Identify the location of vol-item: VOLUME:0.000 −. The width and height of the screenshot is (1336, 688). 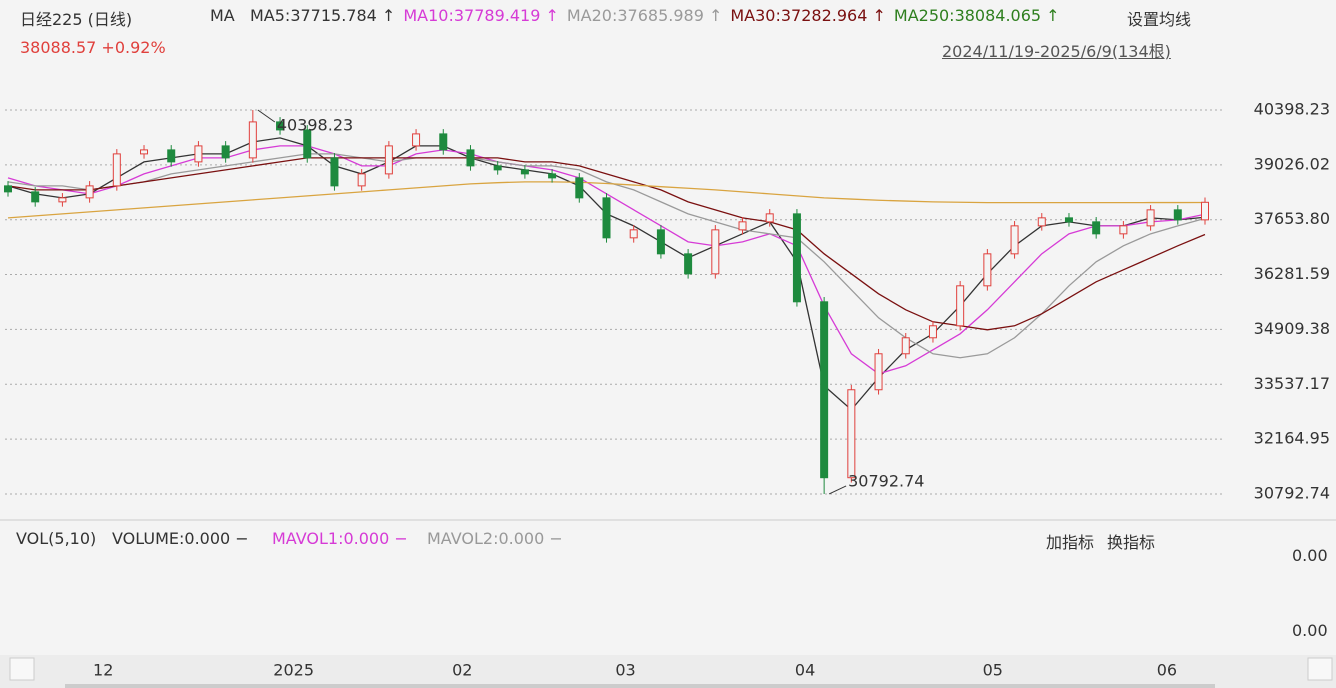
(180, 538).